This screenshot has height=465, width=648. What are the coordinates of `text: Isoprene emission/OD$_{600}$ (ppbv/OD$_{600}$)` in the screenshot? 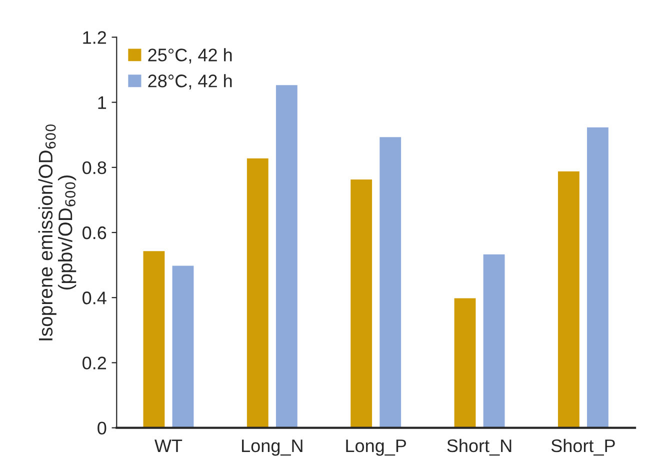 It's located at (57, 232).